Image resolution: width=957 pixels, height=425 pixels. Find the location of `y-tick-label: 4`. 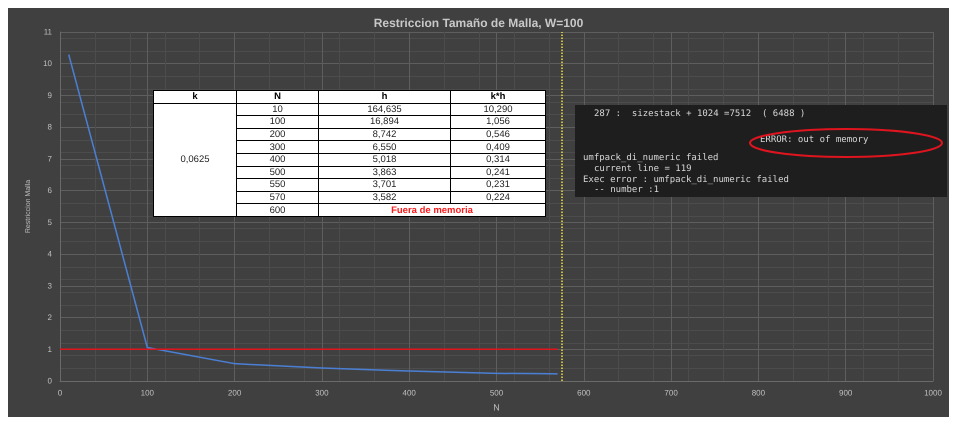

y-tick-label: 4 is located at coordinates (50, 254).